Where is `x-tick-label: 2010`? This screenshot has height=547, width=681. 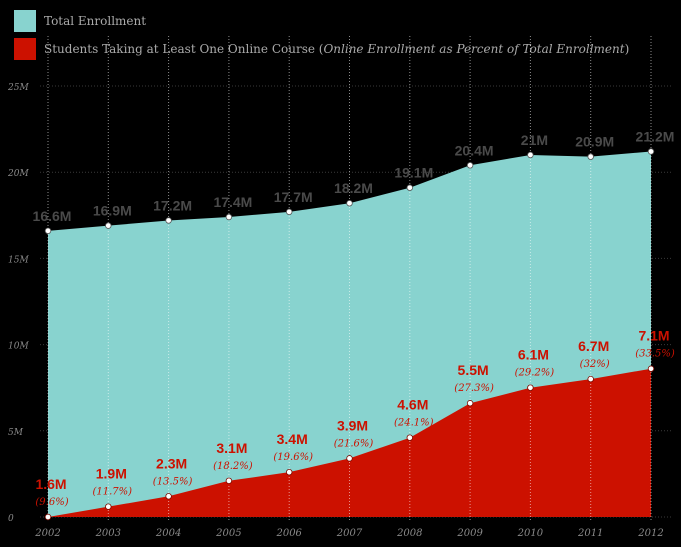
x-tick-label: 2010 is located at coordinates (530, 533).